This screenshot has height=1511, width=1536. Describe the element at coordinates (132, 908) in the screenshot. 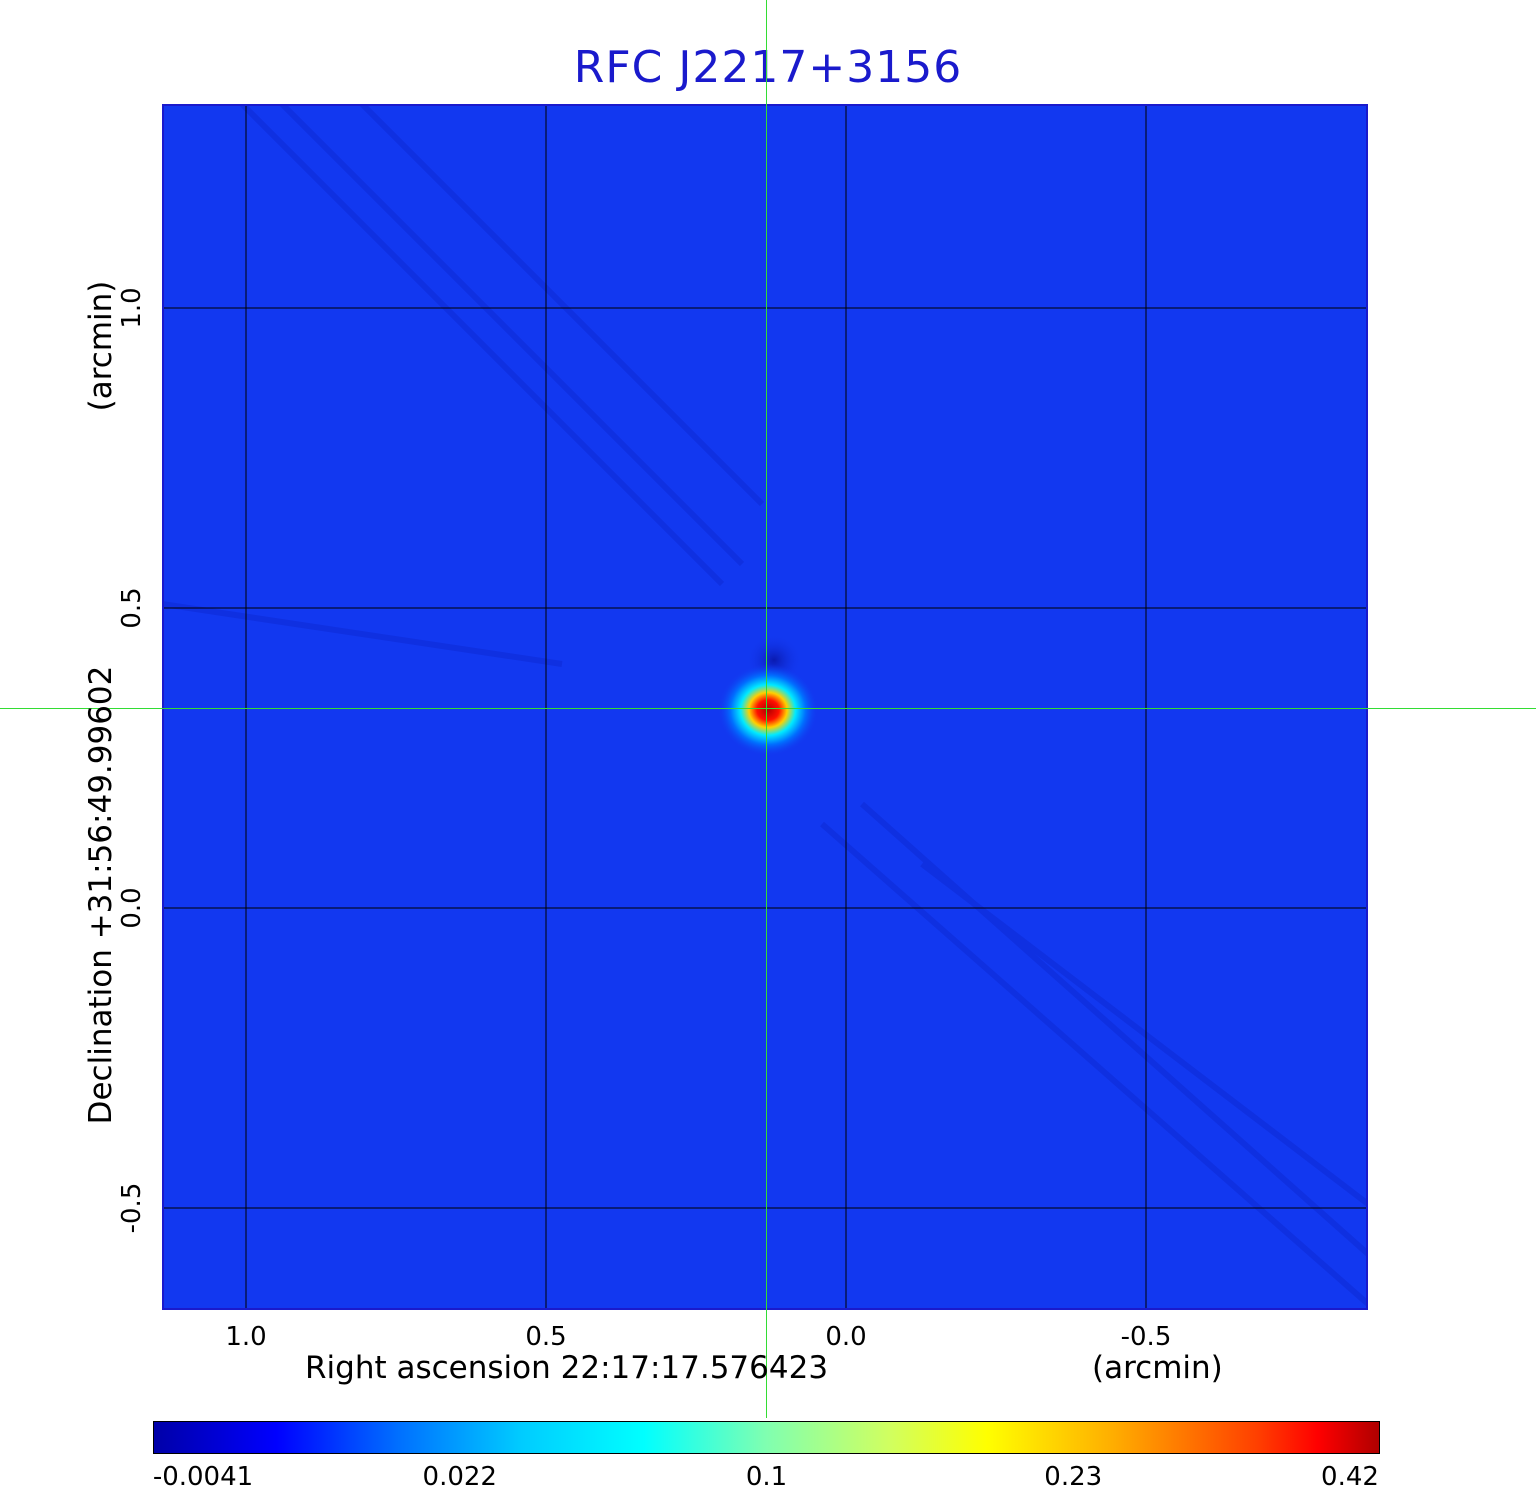

I see `y-tick-label: 0.0` at that location.